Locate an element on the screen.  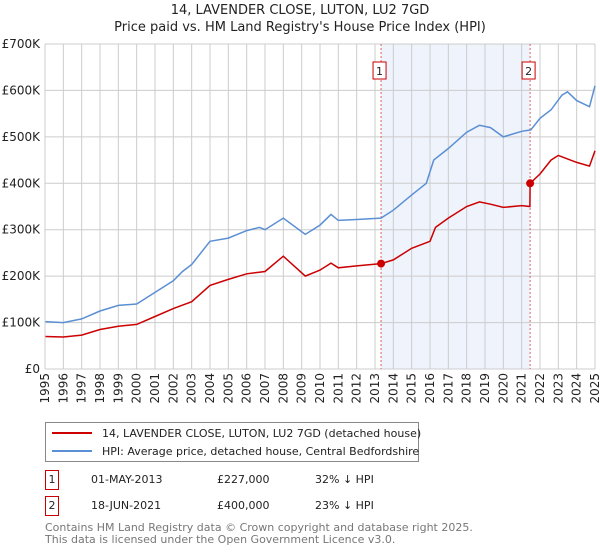
y-tick-label: £300K is located at coordinates (22, 230).